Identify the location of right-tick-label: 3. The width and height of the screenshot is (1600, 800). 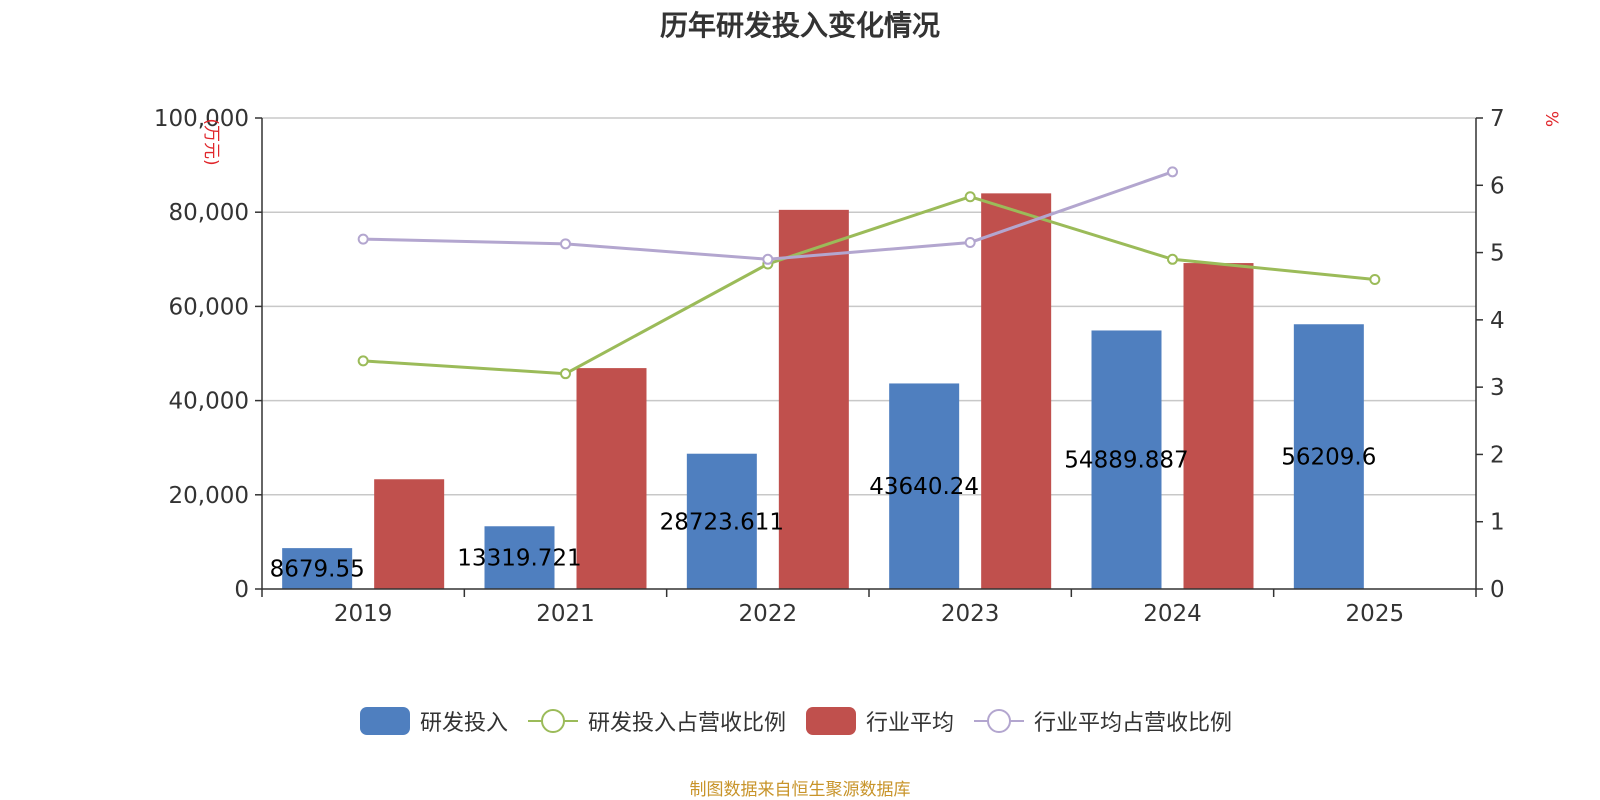
(1497, 388).